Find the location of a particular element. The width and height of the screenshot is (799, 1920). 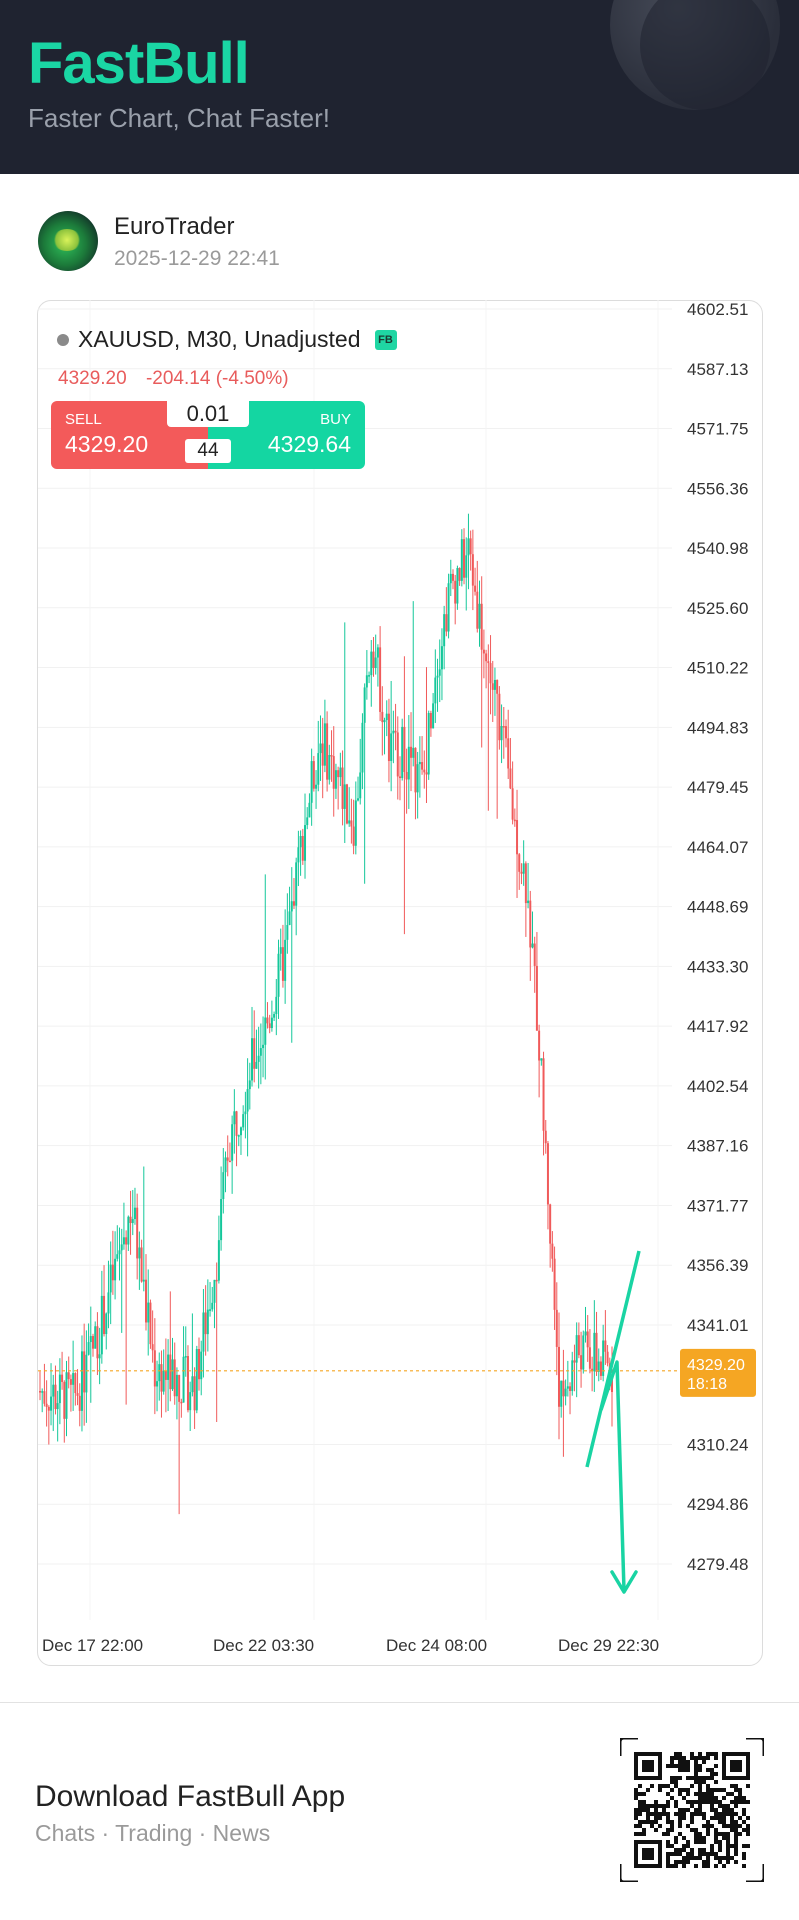

author-name: EuroTrader is located at coordinates (174, 226).